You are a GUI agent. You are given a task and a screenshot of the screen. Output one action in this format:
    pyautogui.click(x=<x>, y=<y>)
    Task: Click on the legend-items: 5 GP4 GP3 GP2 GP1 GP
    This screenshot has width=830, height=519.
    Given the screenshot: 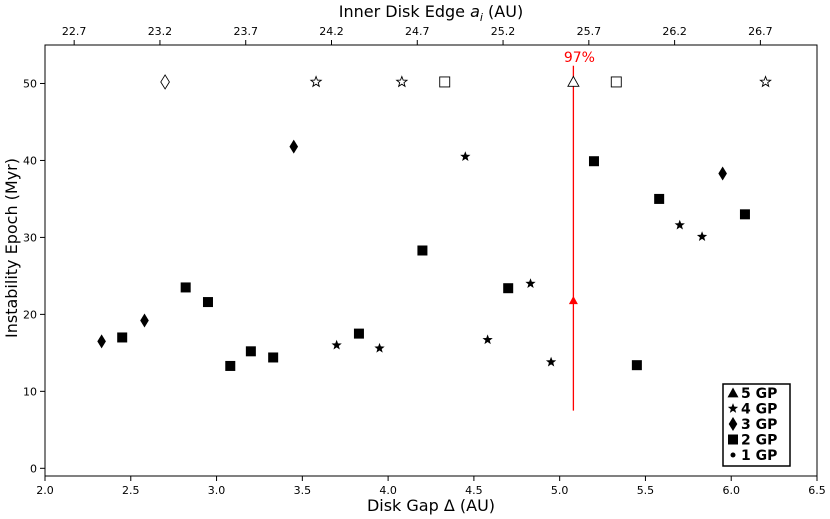 What is the action you would take?
    pyautogui.click(x=752, y=425)
    